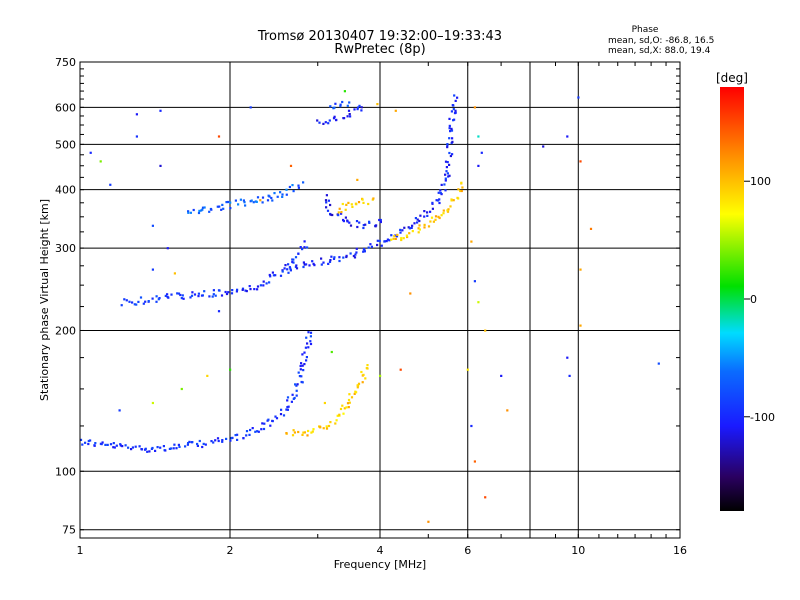  Describe the element at coordinates (732, 299) in the screenshot. I see `colorbar` at that location.